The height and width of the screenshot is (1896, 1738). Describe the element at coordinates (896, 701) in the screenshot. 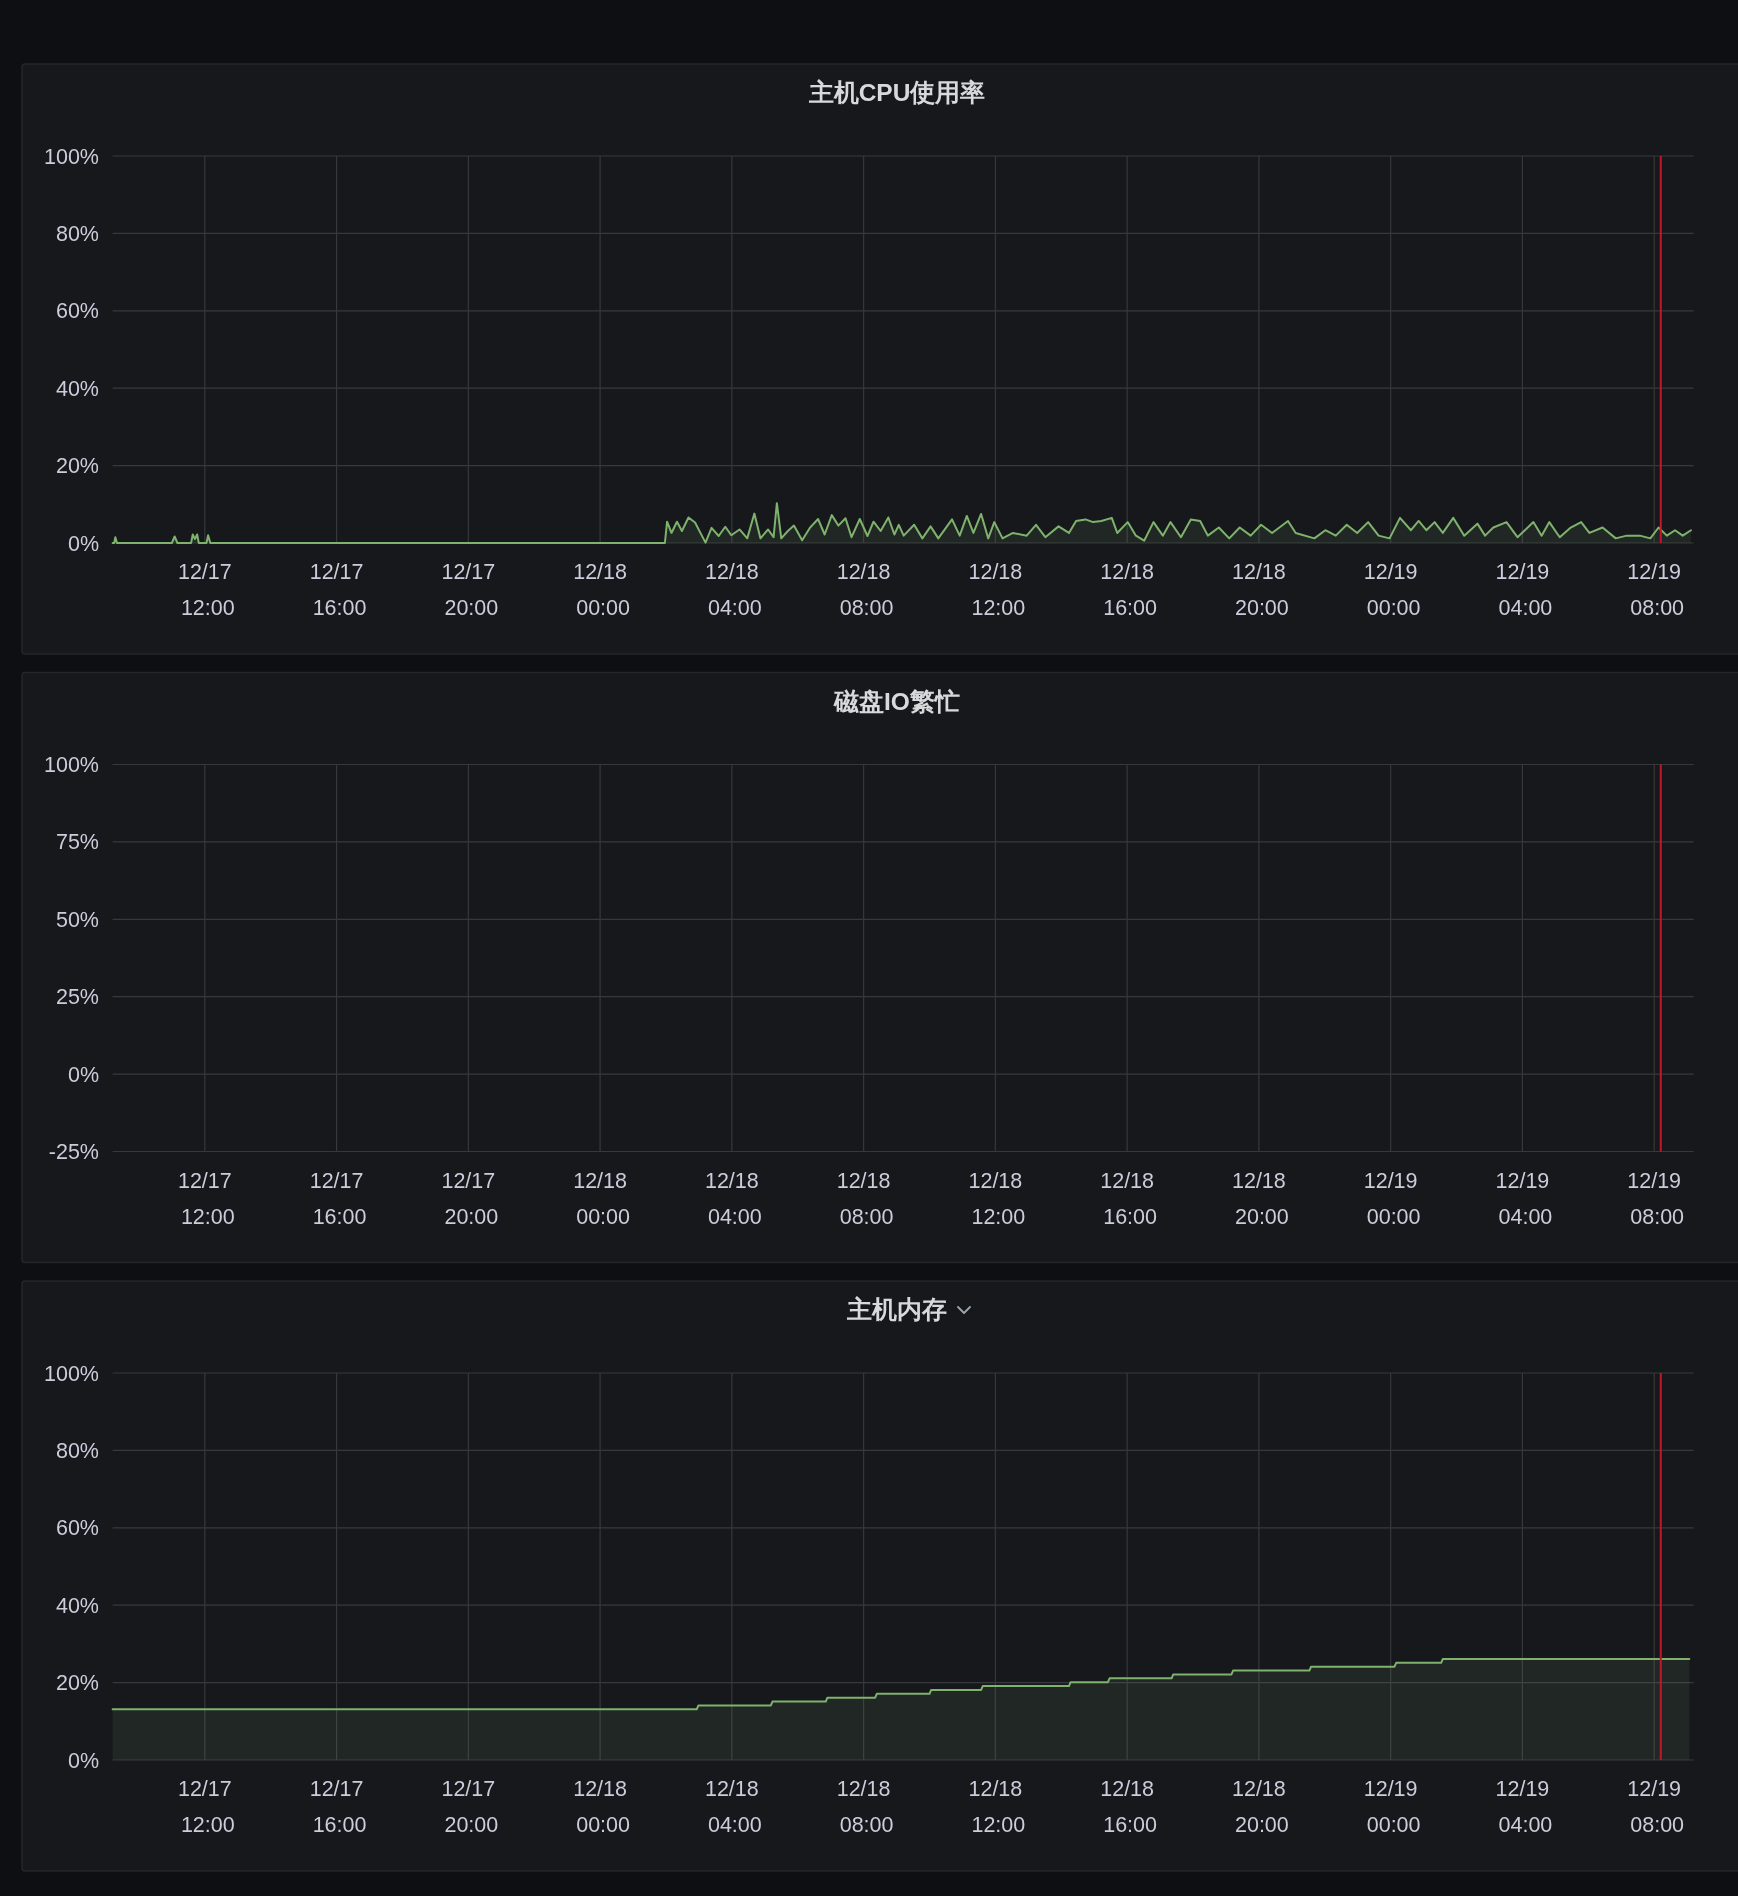

I see `chart-title: 磁盘IO繁忙` at that location.